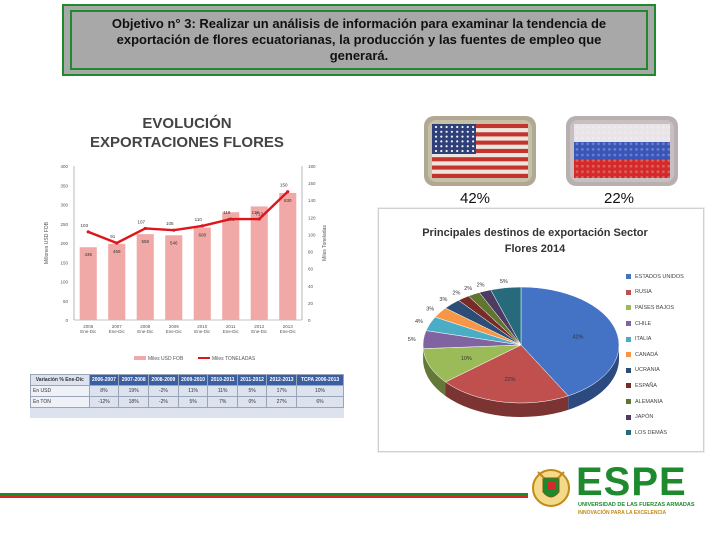 The width and height of the screenshot is (720, 540). What do you see at coordinates (281, 380) in the screenshot?
I see `table-header-cell: 2012-2013` at bounding box center [281, 380].